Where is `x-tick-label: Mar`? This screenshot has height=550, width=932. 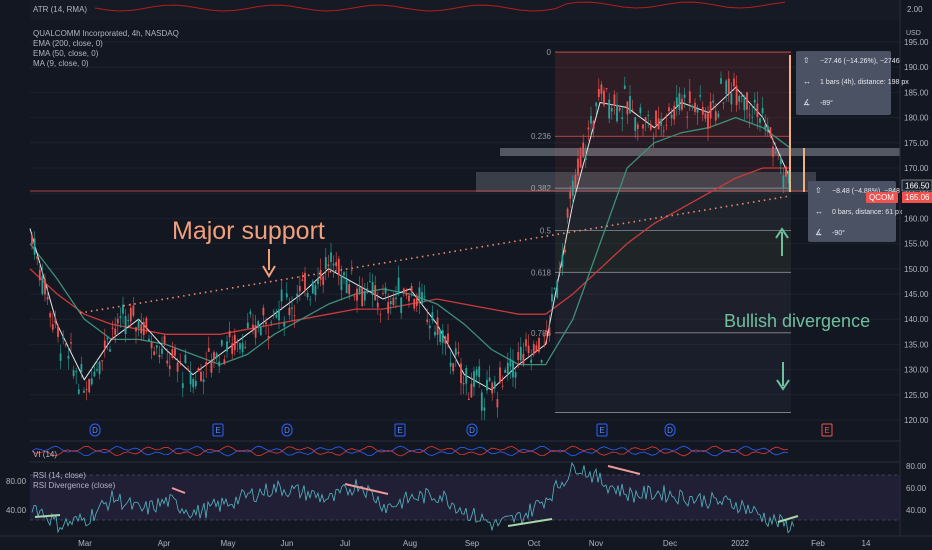
x-tick-label: Mar is located at coordinates (85, 543).